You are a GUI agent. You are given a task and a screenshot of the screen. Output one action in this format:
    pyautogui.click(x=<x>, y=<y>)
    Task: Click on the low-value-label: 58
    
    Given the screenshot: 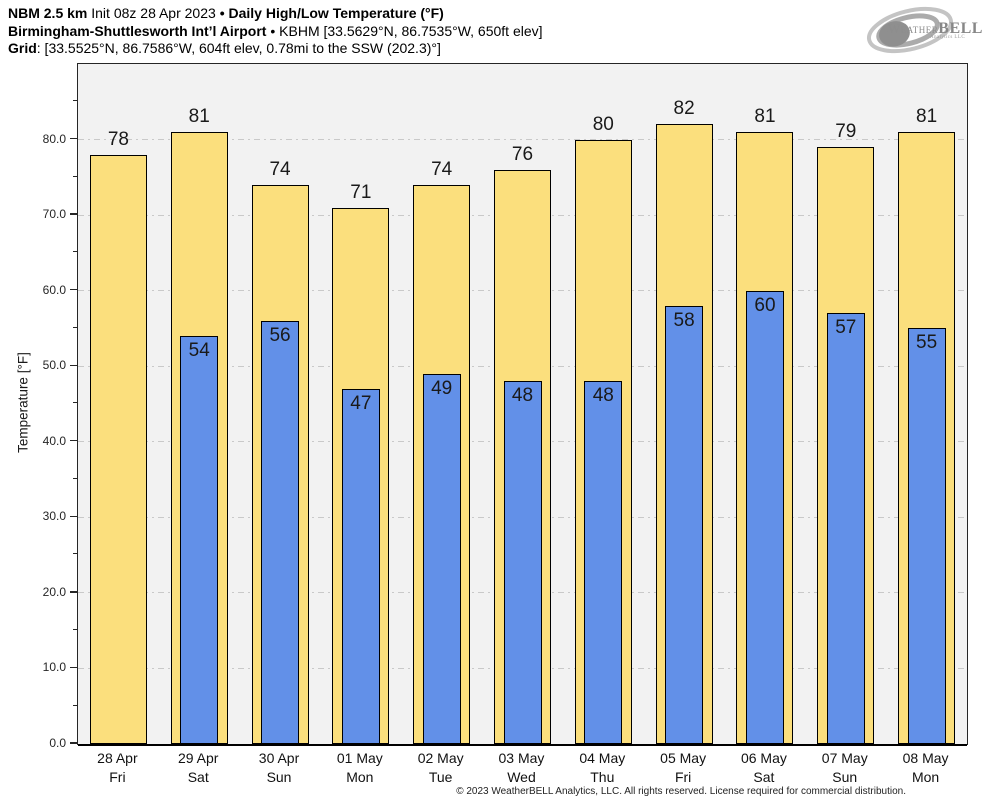 What is the action you would take?
    pyautogui.click(x=684, y=320)
    